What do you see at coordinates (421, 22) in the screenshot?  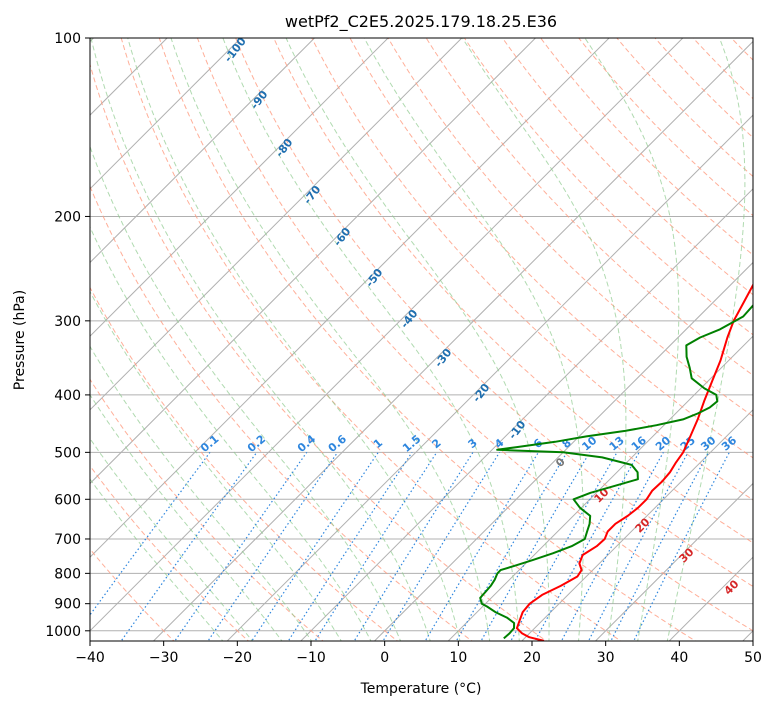 I see `chart-title: wetPf2_C2E5.2025.179.18.25.E36` at bounding box center [421, 22].